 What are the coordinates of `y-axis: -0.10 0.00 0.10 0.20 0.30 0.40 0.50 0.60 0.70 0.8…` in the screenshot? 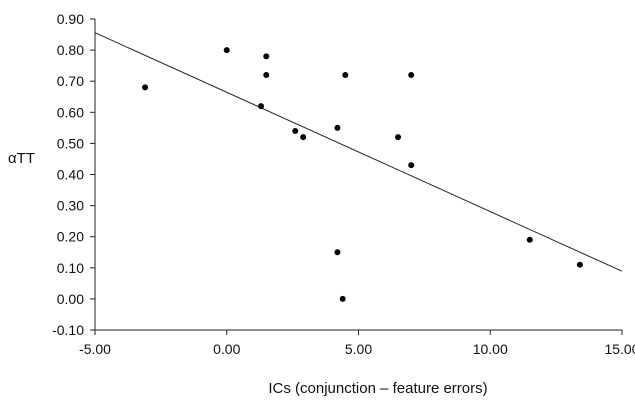 It's located at (74, 174).